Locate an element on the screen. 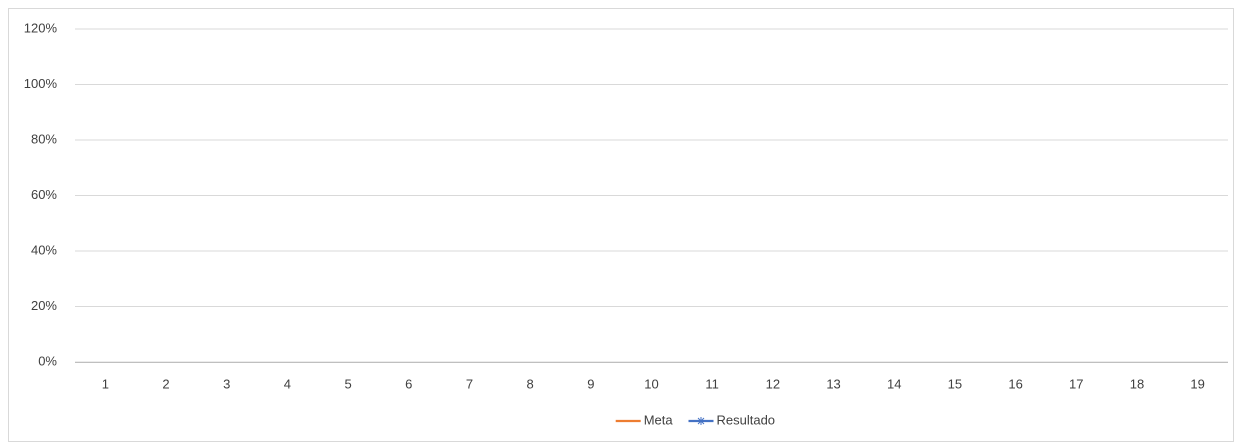 The height and width of the screenshot is (443, 1235). x-tick-label: 6 is located at coordinates (408, 383).